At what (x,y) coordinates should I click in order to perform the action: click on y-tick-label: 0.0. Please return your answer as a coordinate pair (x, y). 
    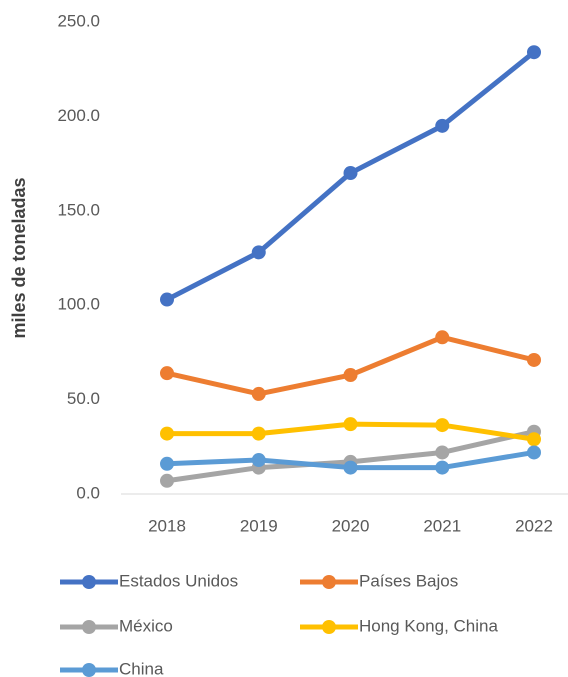
    Looking at the image, I should click on (88, 492).